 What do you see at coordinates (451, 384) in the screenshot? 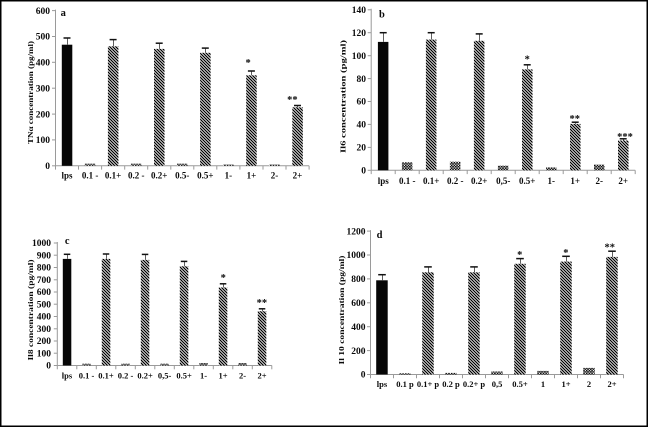
I see `svg-text: 0.2 p` at bounding box center [451, 384].